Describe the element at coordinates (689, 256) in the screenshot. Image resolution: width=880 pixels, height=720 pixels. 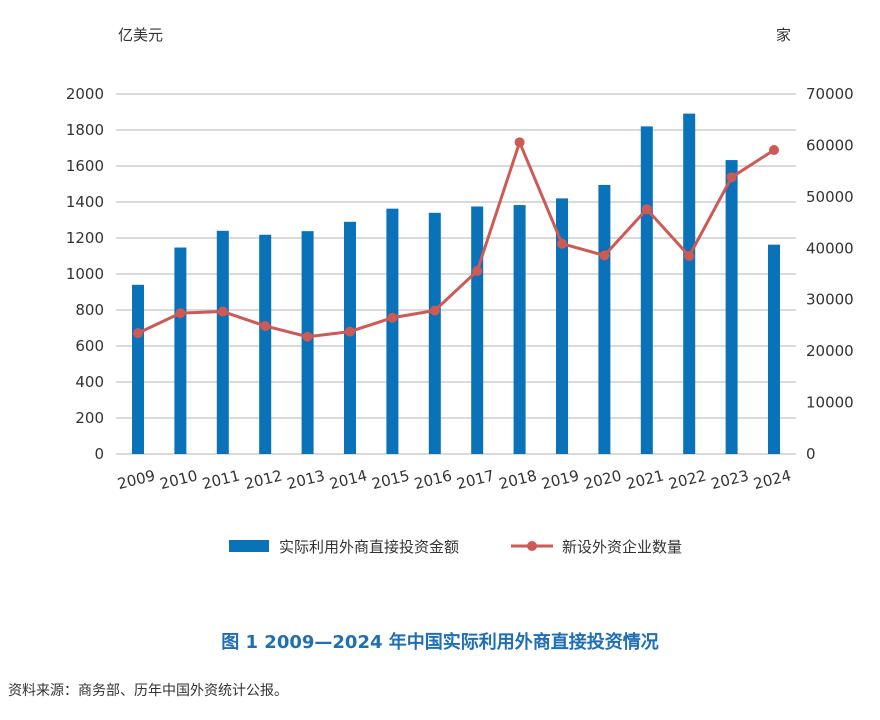
I see `line-point-2022` at that location.